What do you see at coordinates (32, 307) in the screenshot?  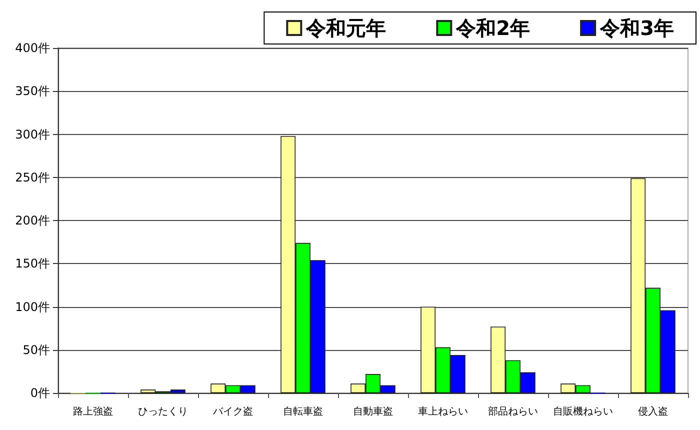 I see `y-tick-label: 100件` at bounding box center [32, 307].